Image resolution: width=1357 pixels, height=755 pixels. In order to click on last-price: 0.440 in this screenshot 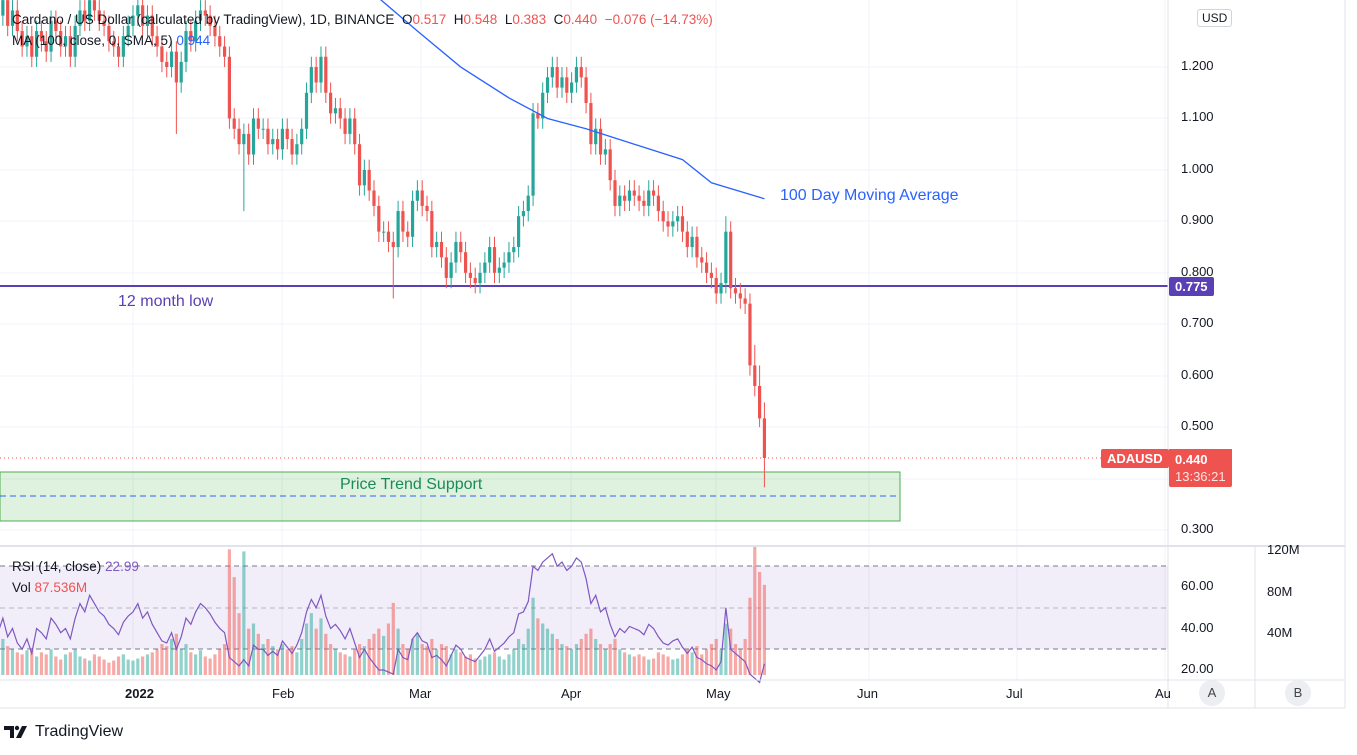, I will do `click(1191, 459)`.